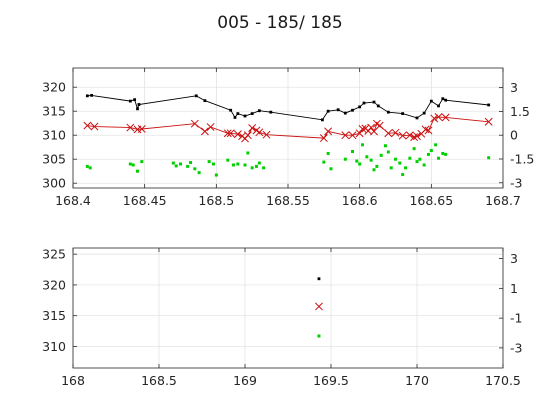  I want to click on y2-tick-label: 3, so click(514, 258).